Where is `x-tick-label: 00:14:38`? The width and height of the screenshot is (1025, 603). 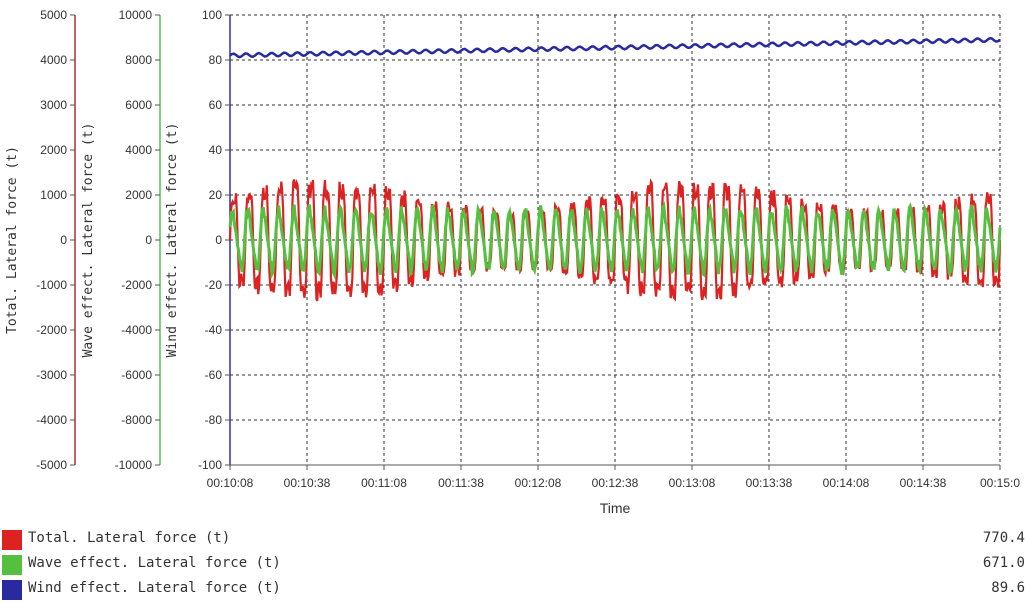
x-tick-label: 00:14:38 is located at coordinates (923, 483).